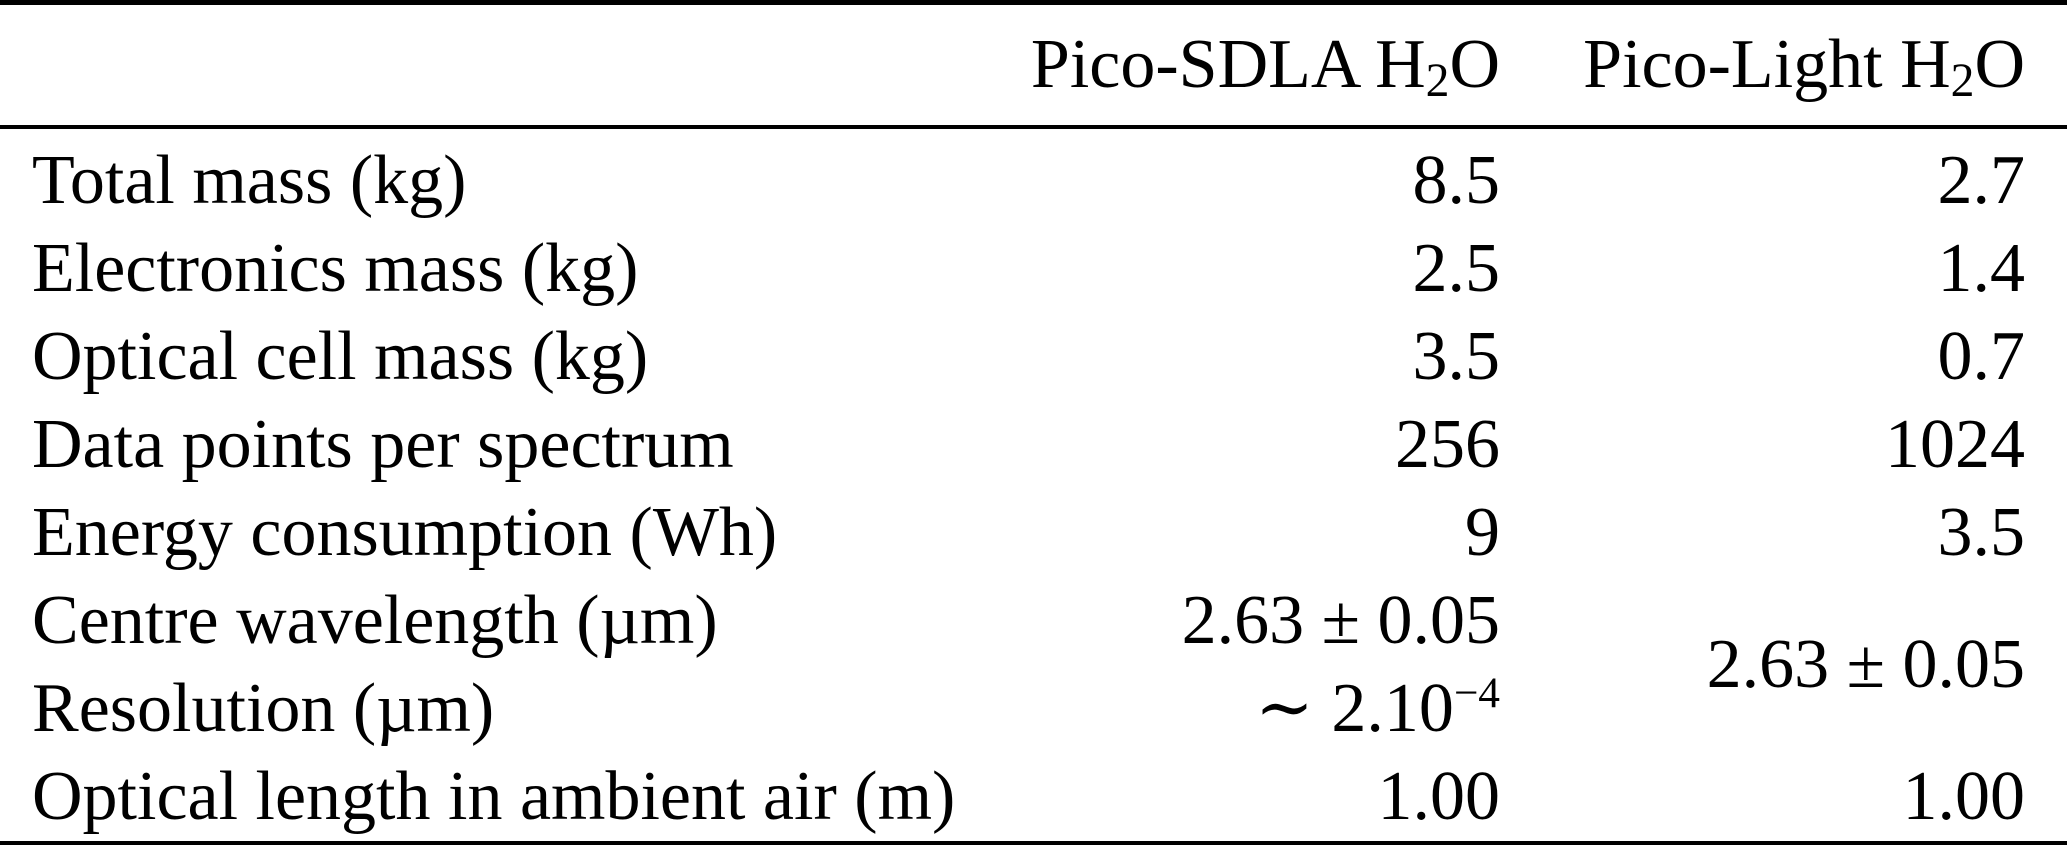  Describe the element at coordinates (1865, 664) in the screenshot. I see `value-cell-light-merged: 2.63 ± 0.05` at that location.